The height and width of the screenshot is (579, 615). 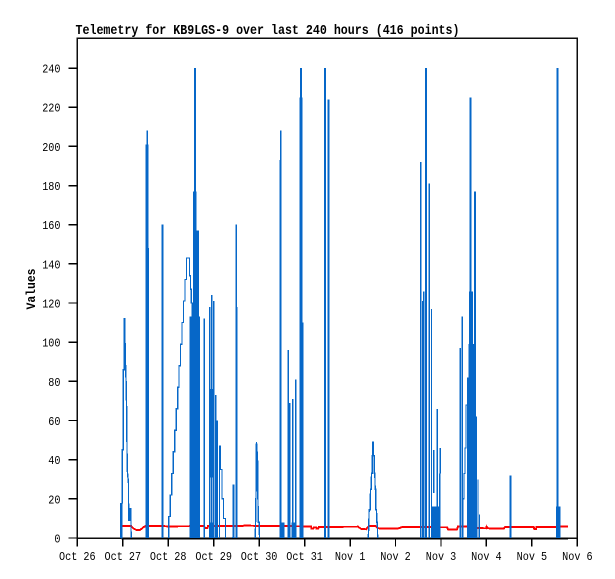 What do you see at coordinates (213, 557) in the screenshot?
I see `svg-text: Oct 29` at bounding box center [213, 557].